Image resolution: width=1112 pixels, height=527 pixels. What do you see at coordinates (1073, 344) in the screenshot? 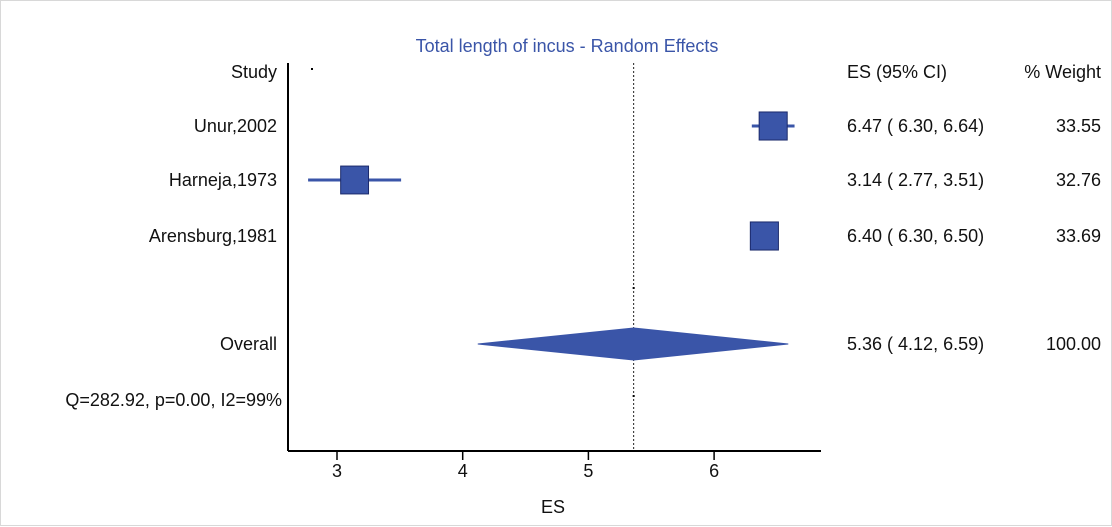
I see `overall-weight-value: 100.00` at bounding box center [1073, 344].